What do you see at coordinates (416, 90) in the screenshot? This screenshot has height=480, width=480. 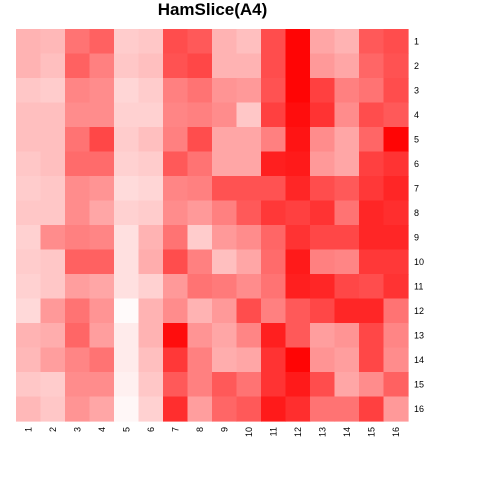 I see `y-tick-label: 3` at bounding box center [416, 90].